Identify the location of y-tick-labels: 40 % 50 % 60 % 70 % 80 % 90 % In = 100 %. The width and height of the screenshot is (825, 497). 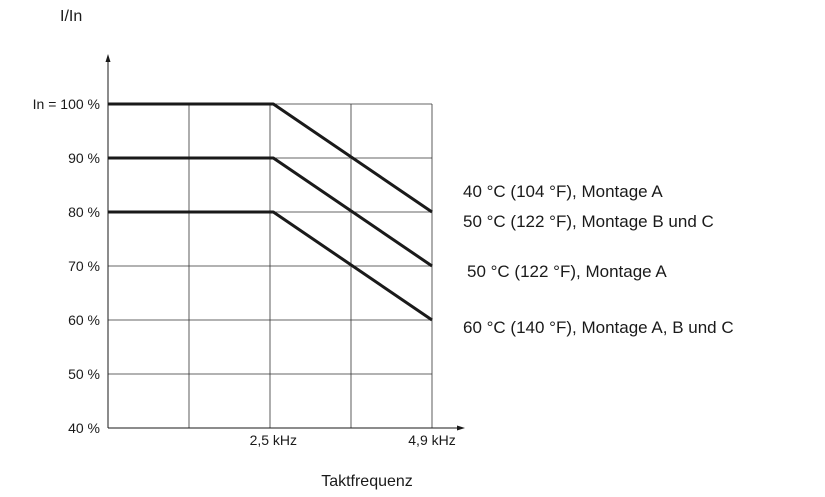
(66, 266).